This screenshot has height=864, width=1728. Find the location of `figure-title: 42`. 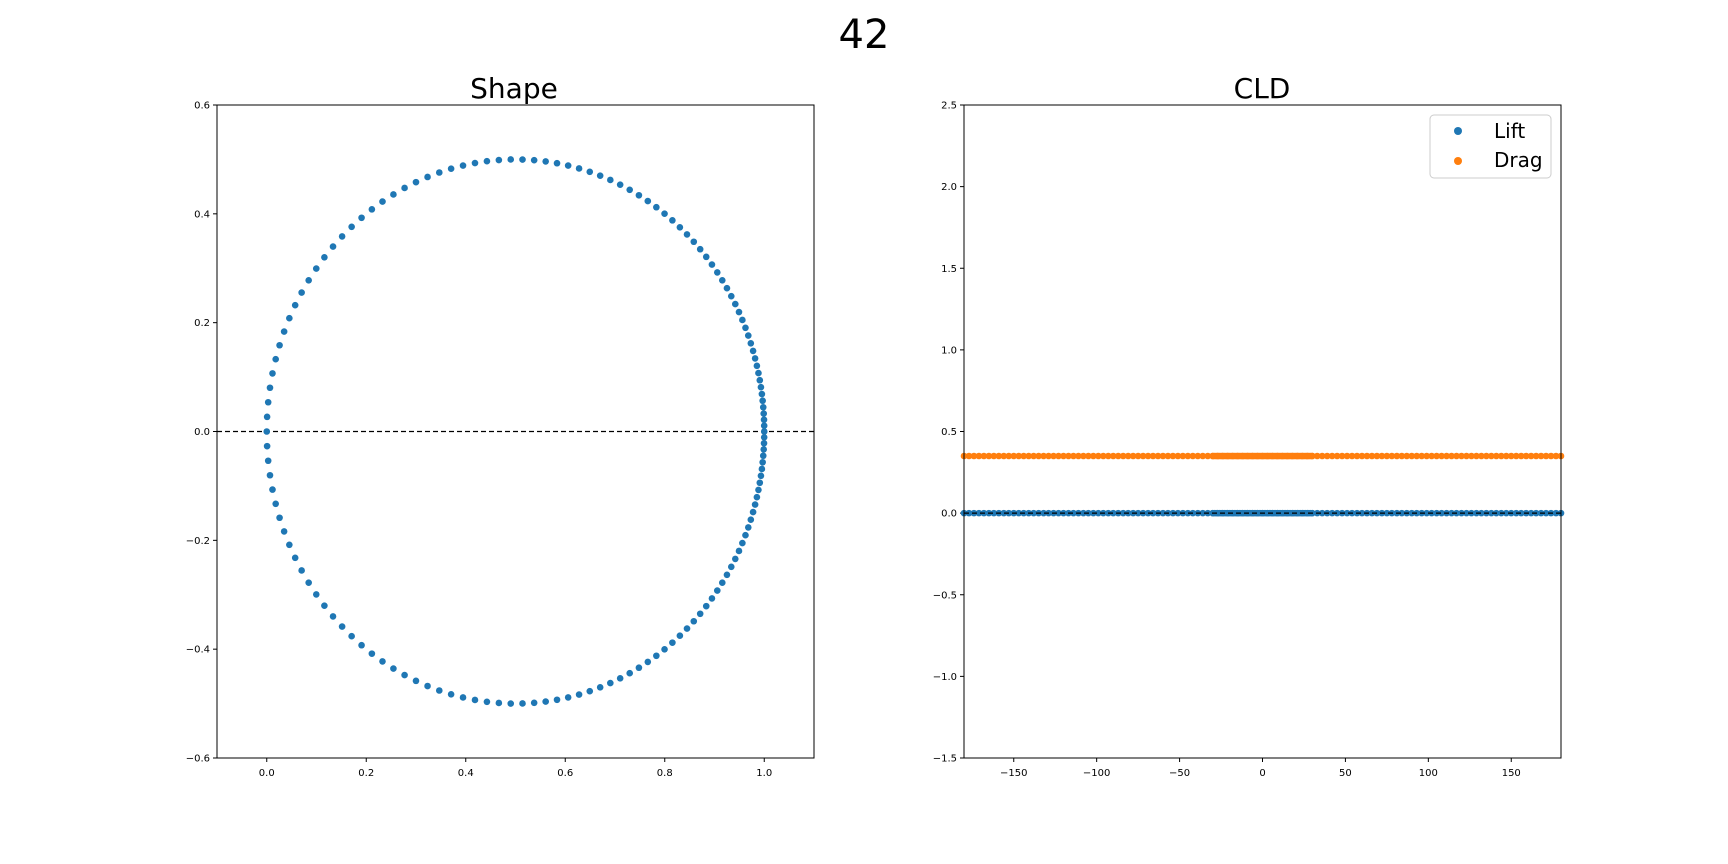

figure-title: 42 is located at coordinates (864, 35).